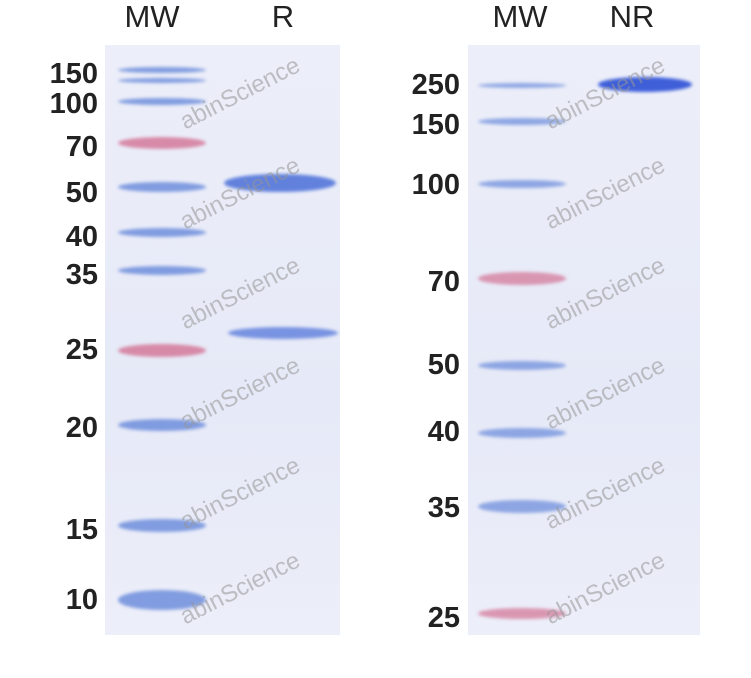  I want to click on lane-label-mw-left: MW, so click(152, 17).